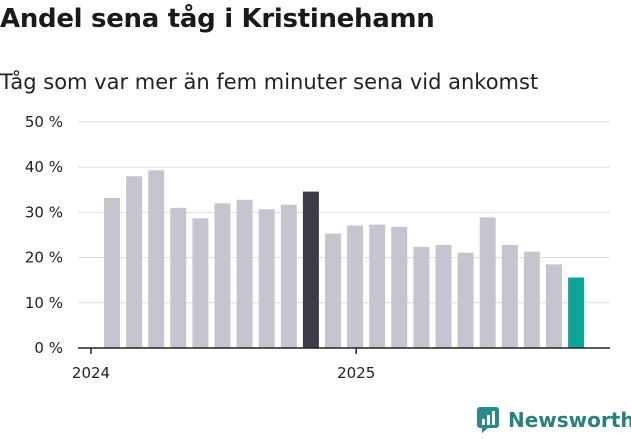 The image size is (631, 439). What do you see at coordinates (44, 167) in the screenshot?
I see `y-tick-label: 40 %` at bounding box center [44, 167].